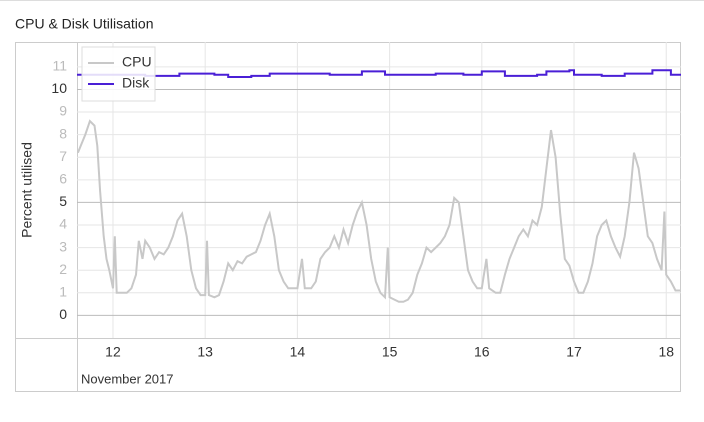  Describe the element at coordinates (118, 74) in the screenshot. I see `legend-box` at that location.